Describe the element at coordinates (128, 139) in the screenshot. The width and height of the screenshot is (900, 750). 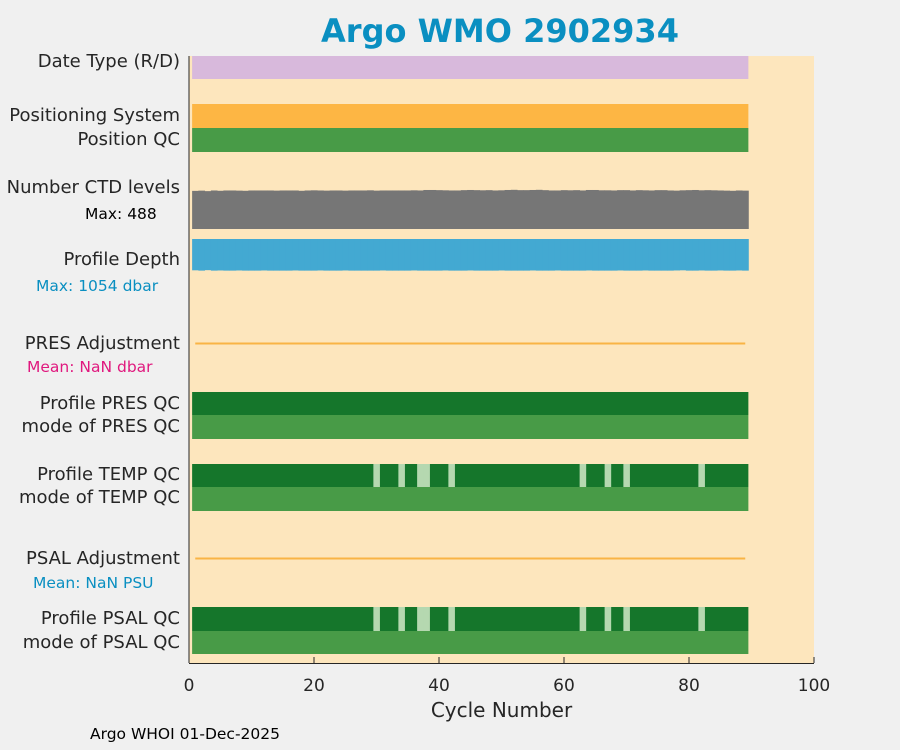
I see `label-position-qc: Position QC` at that location.